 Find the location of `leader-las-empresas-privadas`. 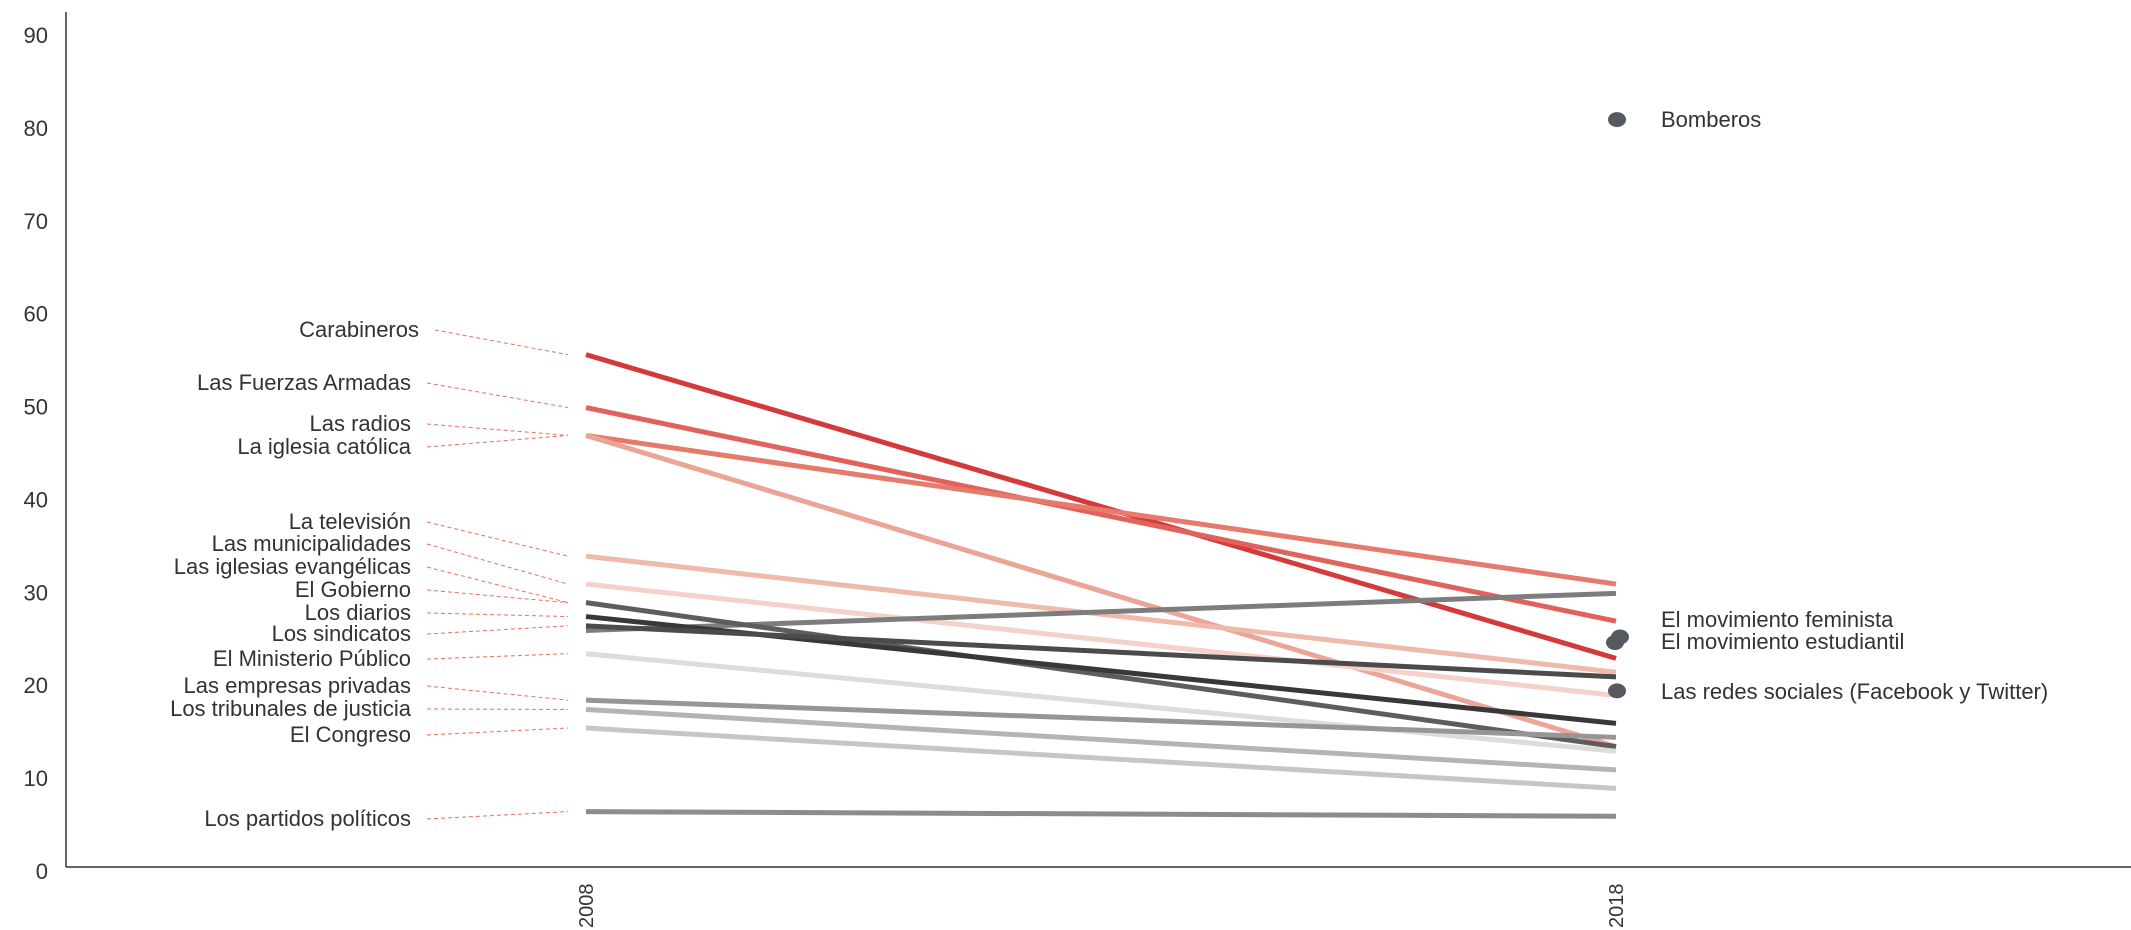

leader-las-empresas-privadas is located at coordinates (497, 693).